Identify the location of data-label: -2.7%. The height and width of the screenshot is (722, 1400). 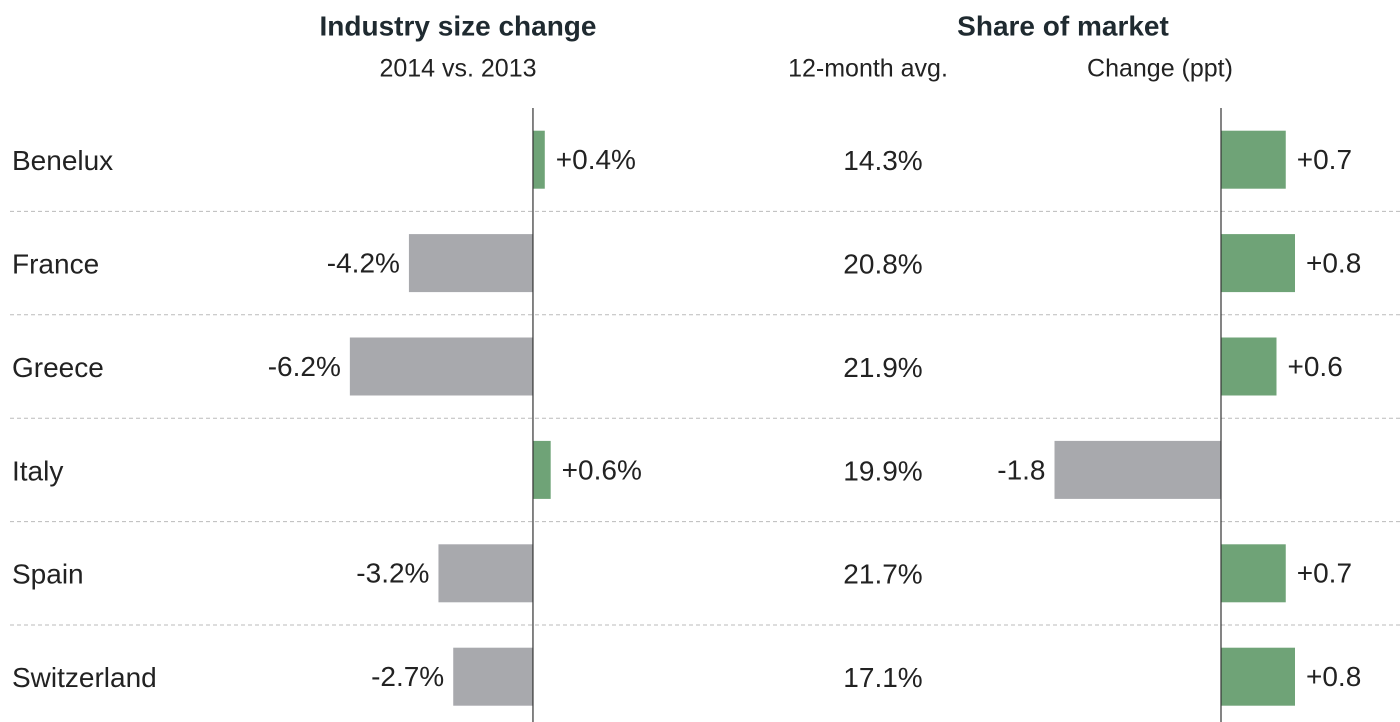
(407, 676).